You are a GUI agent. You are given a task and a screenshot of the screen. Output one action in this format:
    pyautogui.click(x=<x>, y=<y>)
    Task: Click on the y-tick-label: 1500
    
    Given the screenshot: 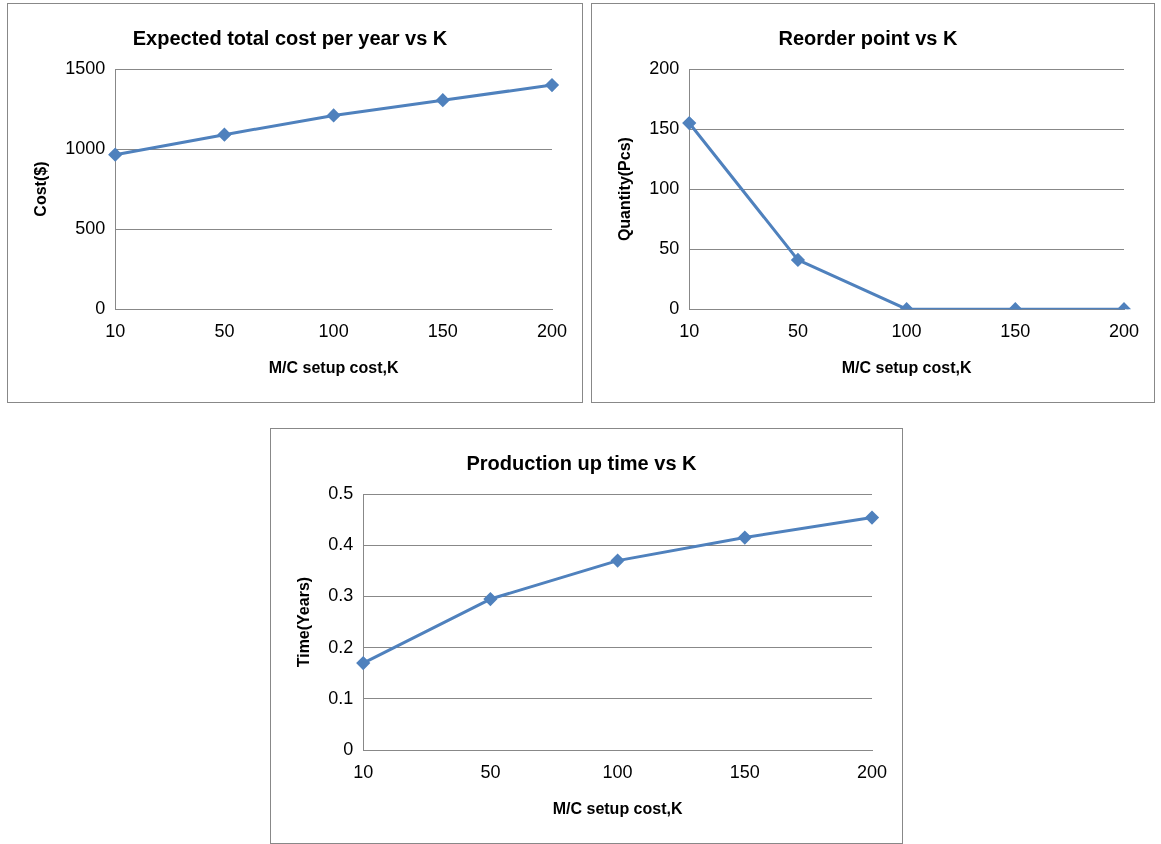 What is the action you would take?
    pyautogui.click(x=85, y=67)
    